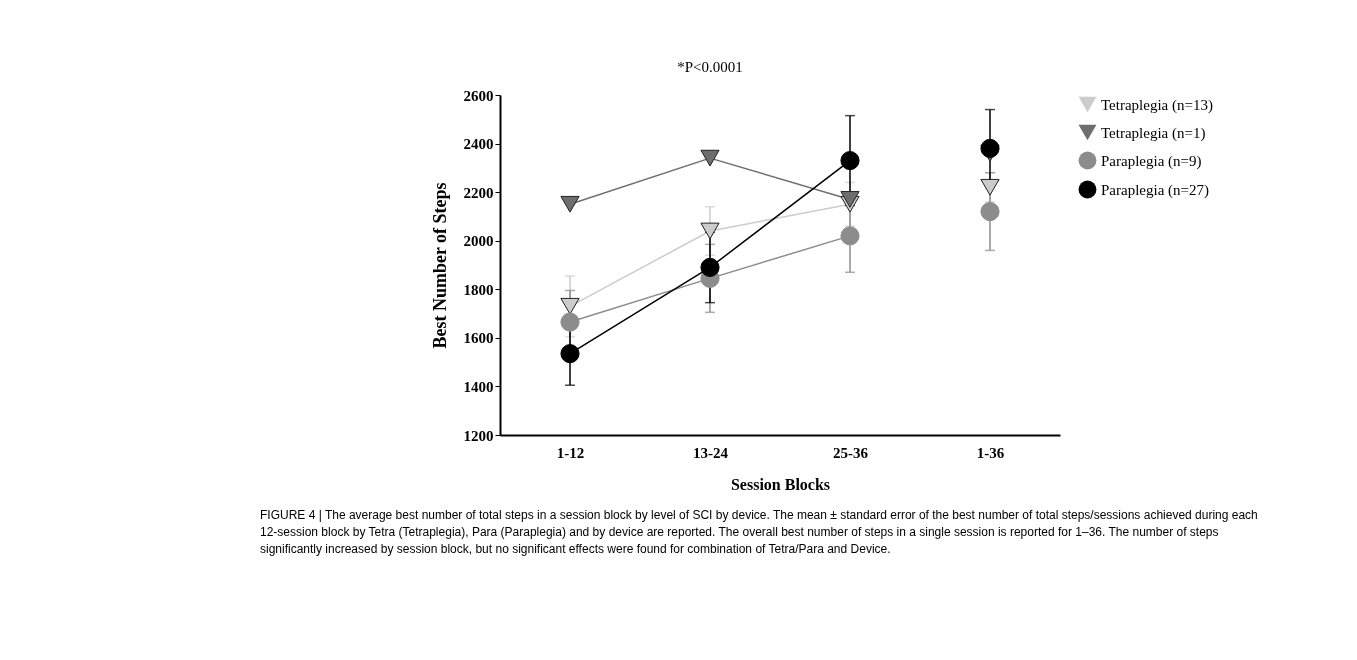 The image size is (1357, 660). I want to click on legend-label: Paraplegia (n=9), so click(1151, 161).